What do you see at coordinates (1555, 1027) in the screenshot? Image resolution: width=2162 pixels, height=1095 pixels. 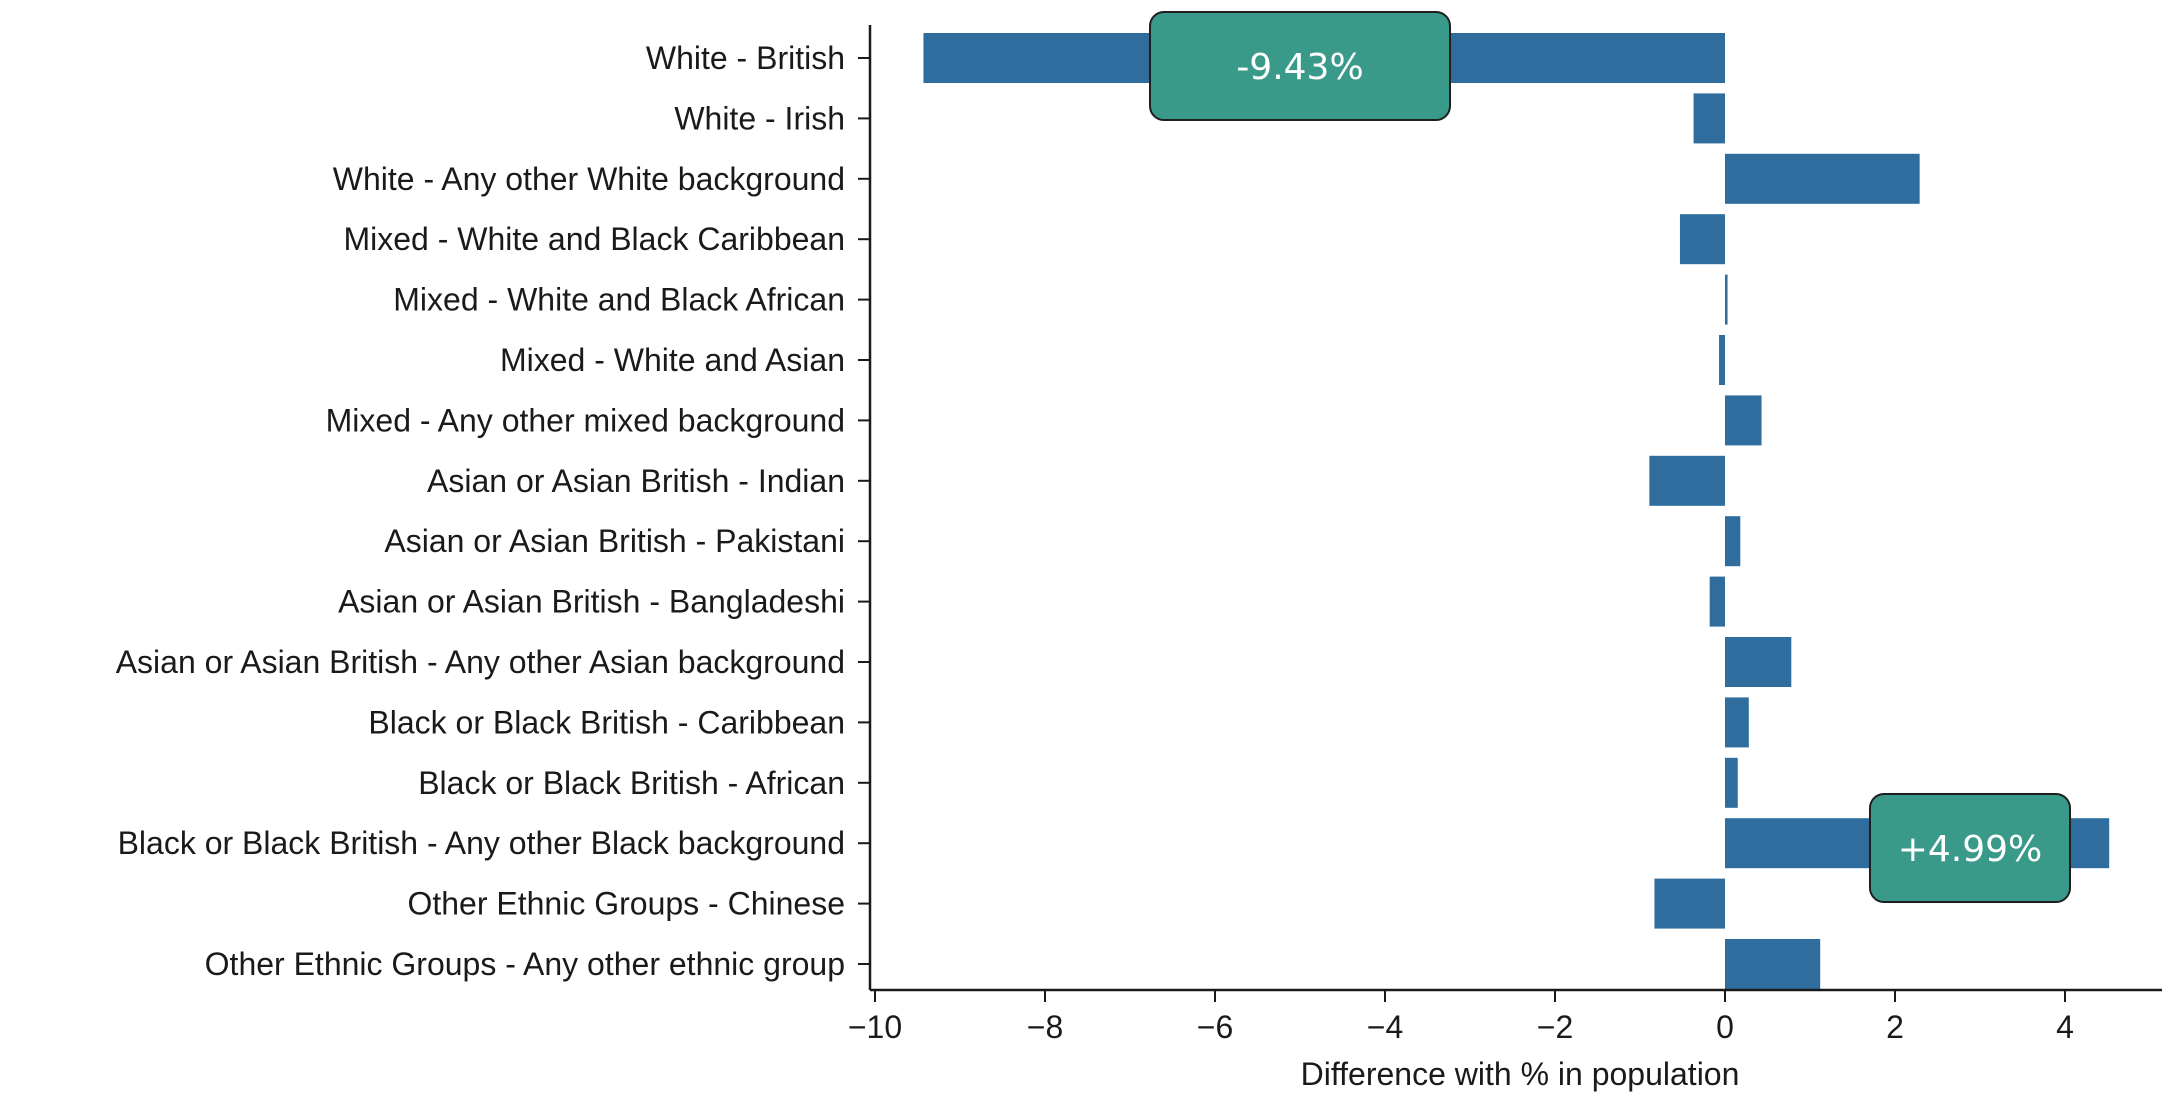 I see `x-tick-label-4: −2` at bounding box center [1555, 1027].